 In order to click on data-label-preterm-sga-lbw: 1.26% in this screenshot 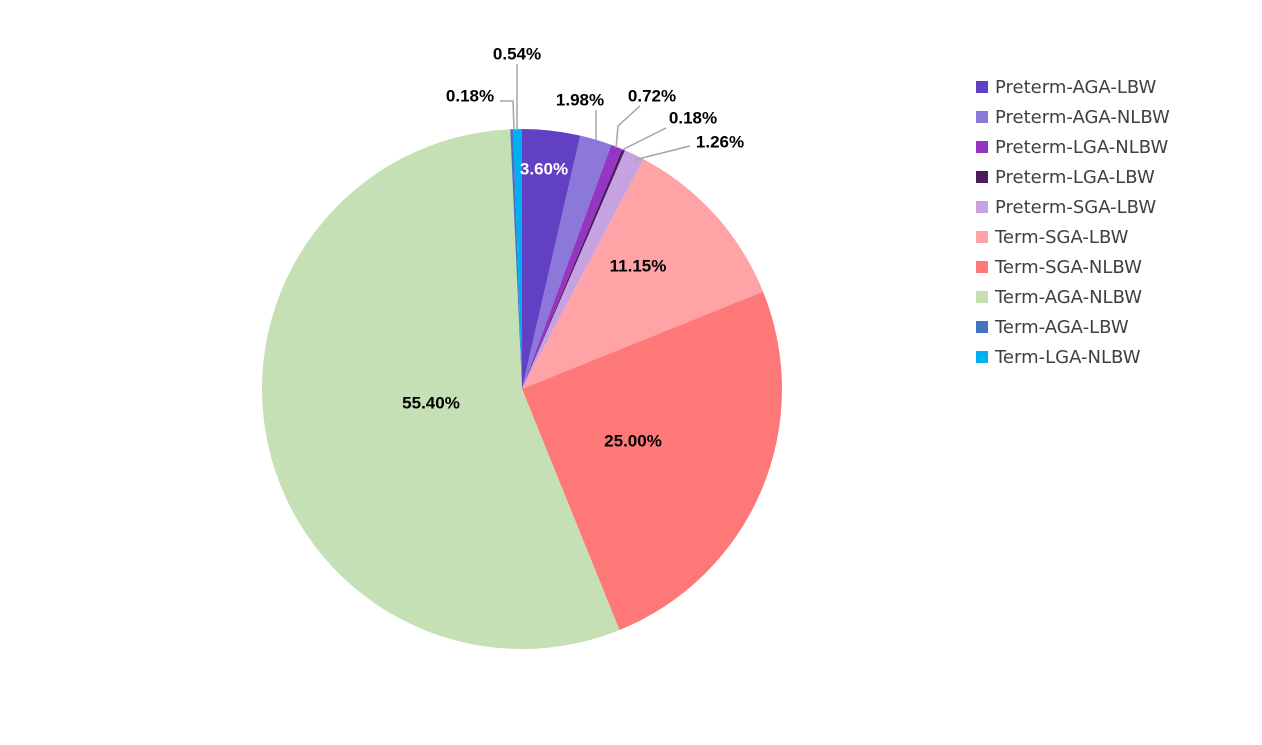, I will do `click(720, 141)`.